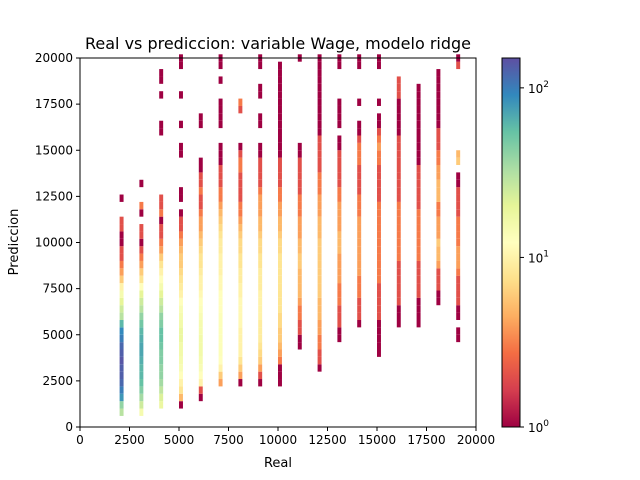 The image size is (640, 480). Describe the element at coordinates (69, 427) in the screenshot. I see `y-tick-label: 0` at that location.